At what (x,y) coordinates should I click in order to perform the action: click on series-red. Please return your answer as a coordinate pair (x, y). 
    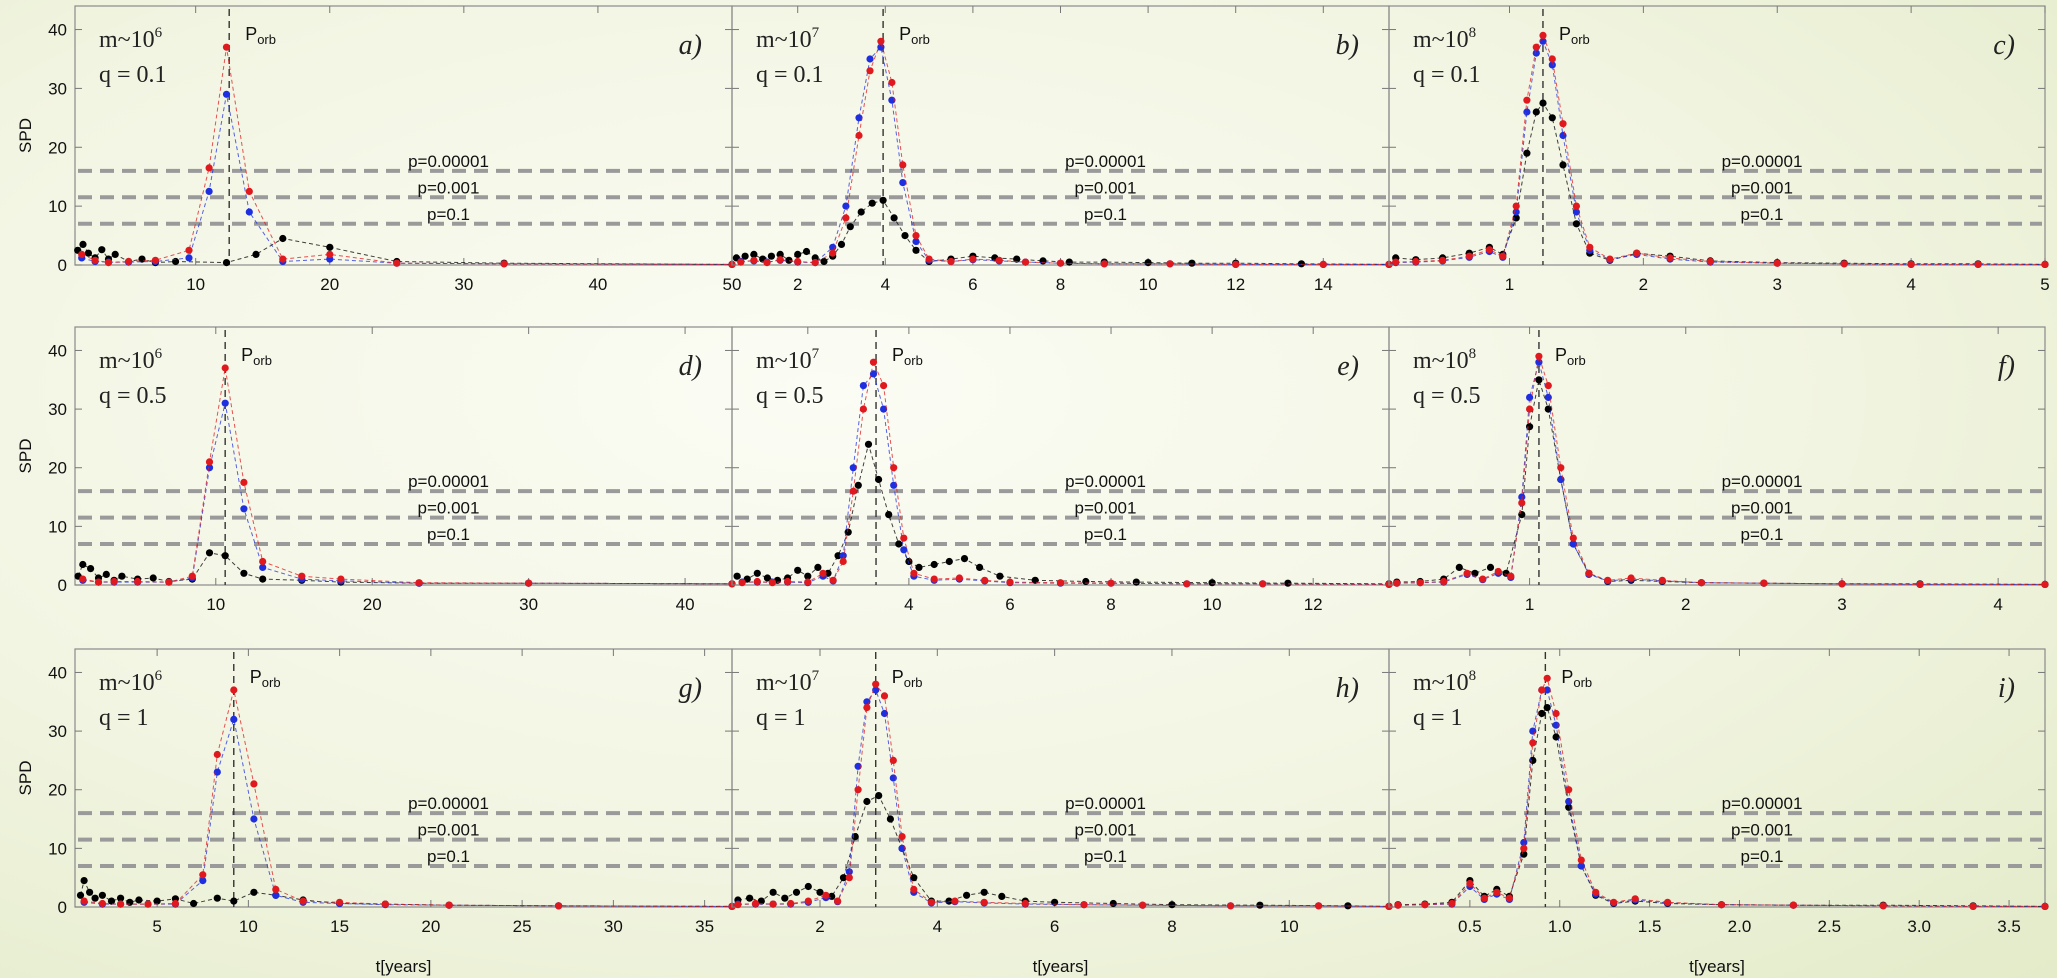
    Looking at the image, I should click on (1720, 149).